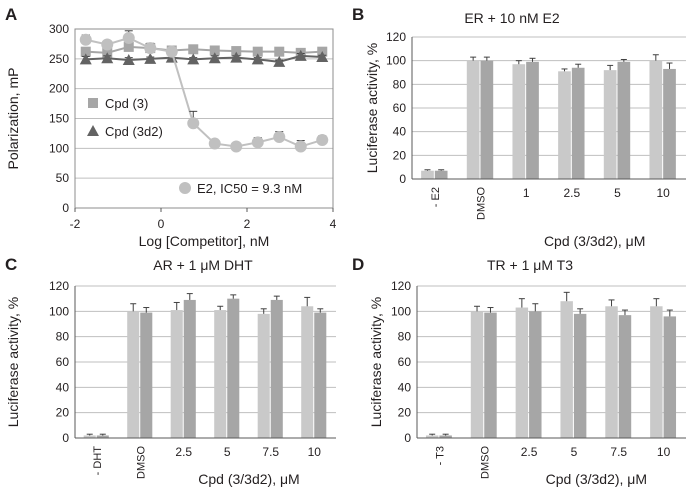 The image size is (693, 488). I want to click on chart-title: ER + 10 nM E2, so click(512, 18).